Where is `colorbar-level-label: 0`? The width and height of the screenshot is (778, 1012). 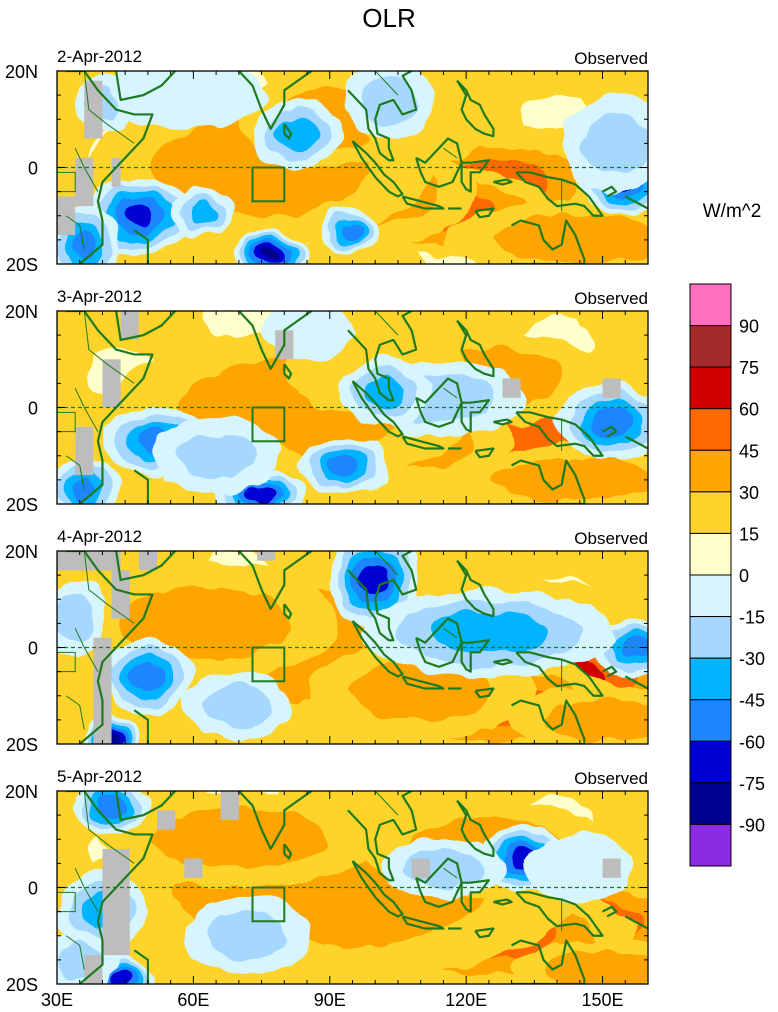
colorbar-level-label: 0 is located at coordinates (744, 576).